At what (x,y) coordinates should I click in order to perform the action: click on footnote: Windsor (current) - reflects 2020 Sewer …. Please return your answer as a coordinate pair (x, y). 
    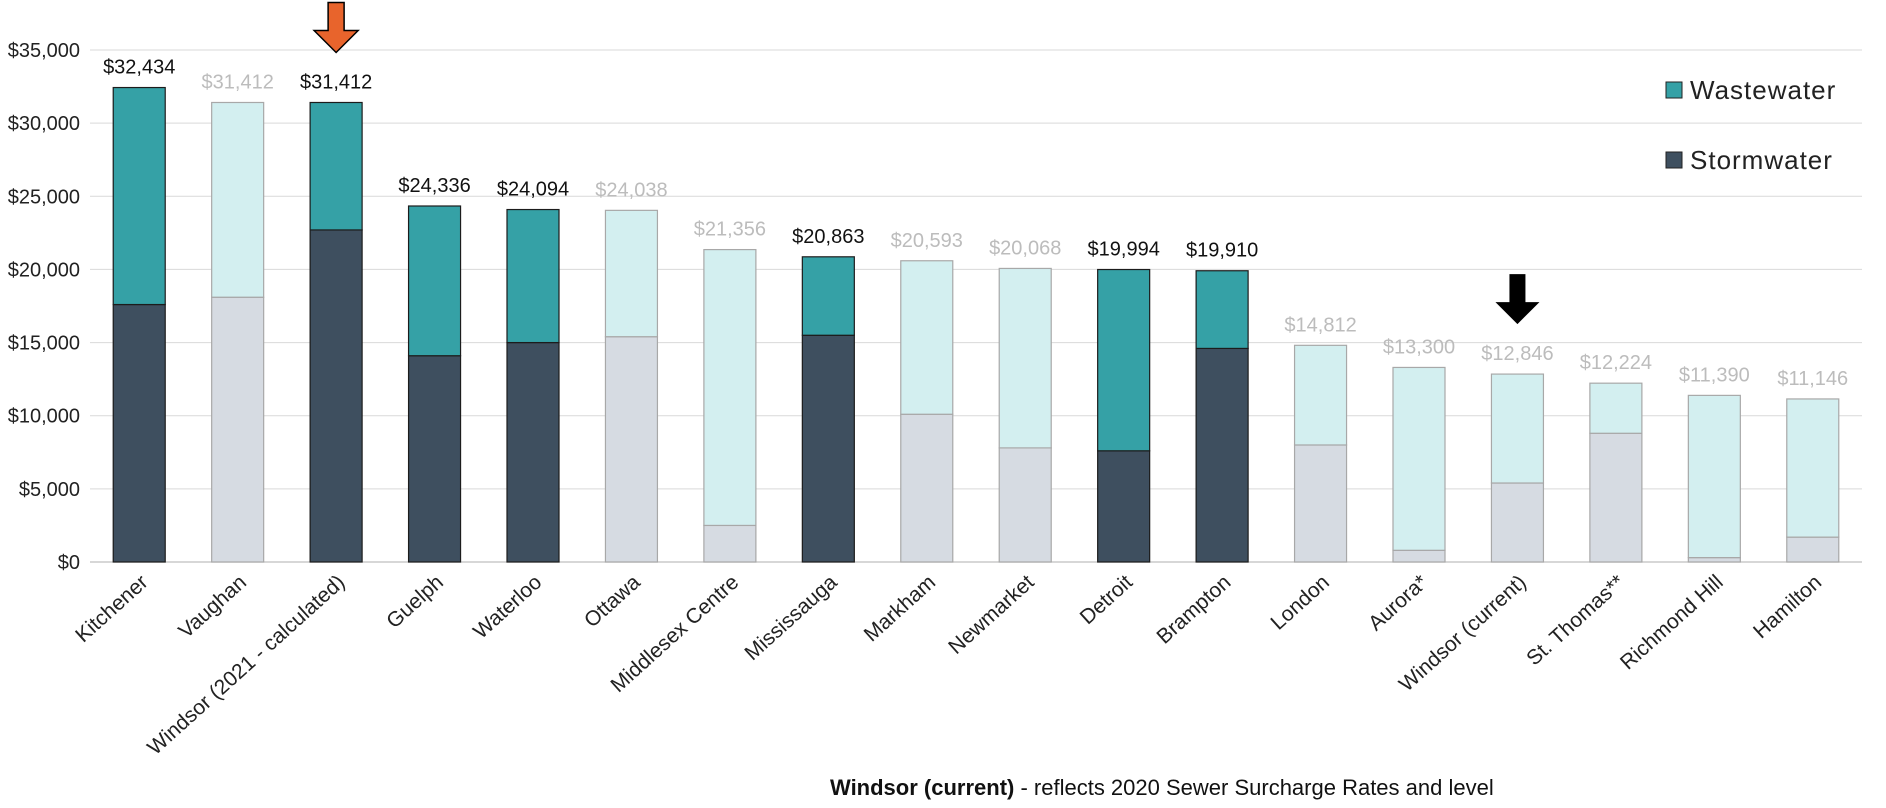
    Looking at the image, I should click on (1162, 787).